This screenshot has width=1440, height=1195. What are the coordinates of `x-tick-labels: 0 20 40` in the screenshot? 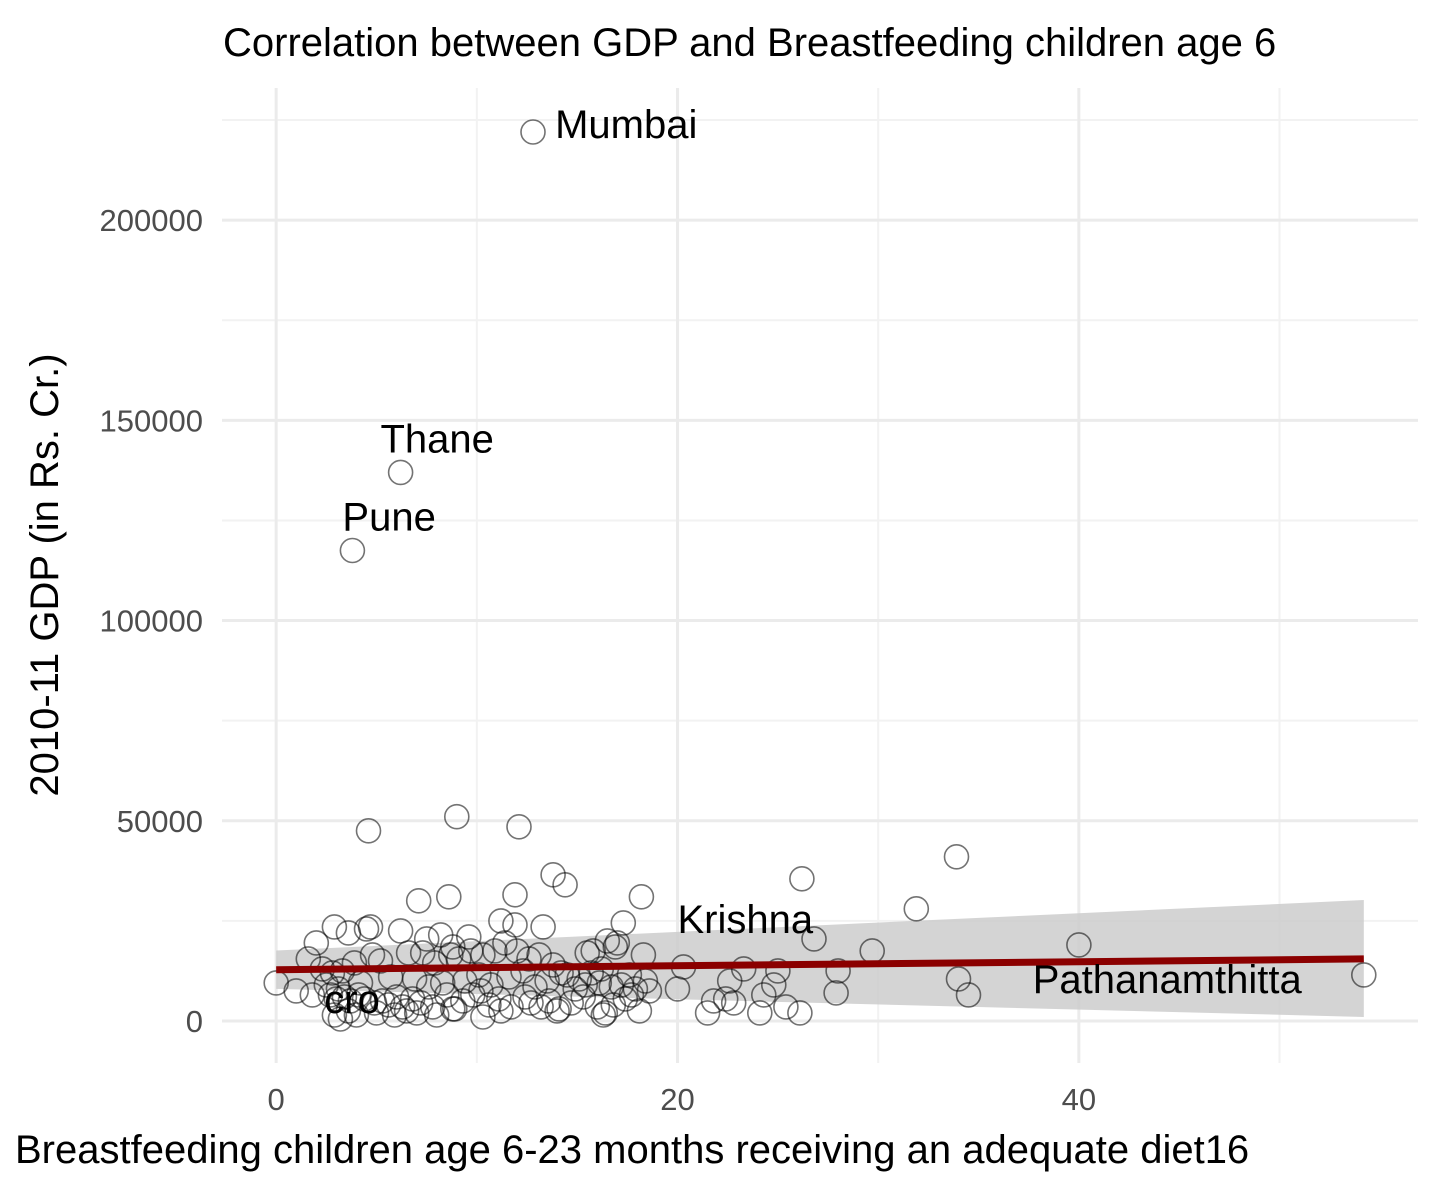 It's located at (682, 1099).